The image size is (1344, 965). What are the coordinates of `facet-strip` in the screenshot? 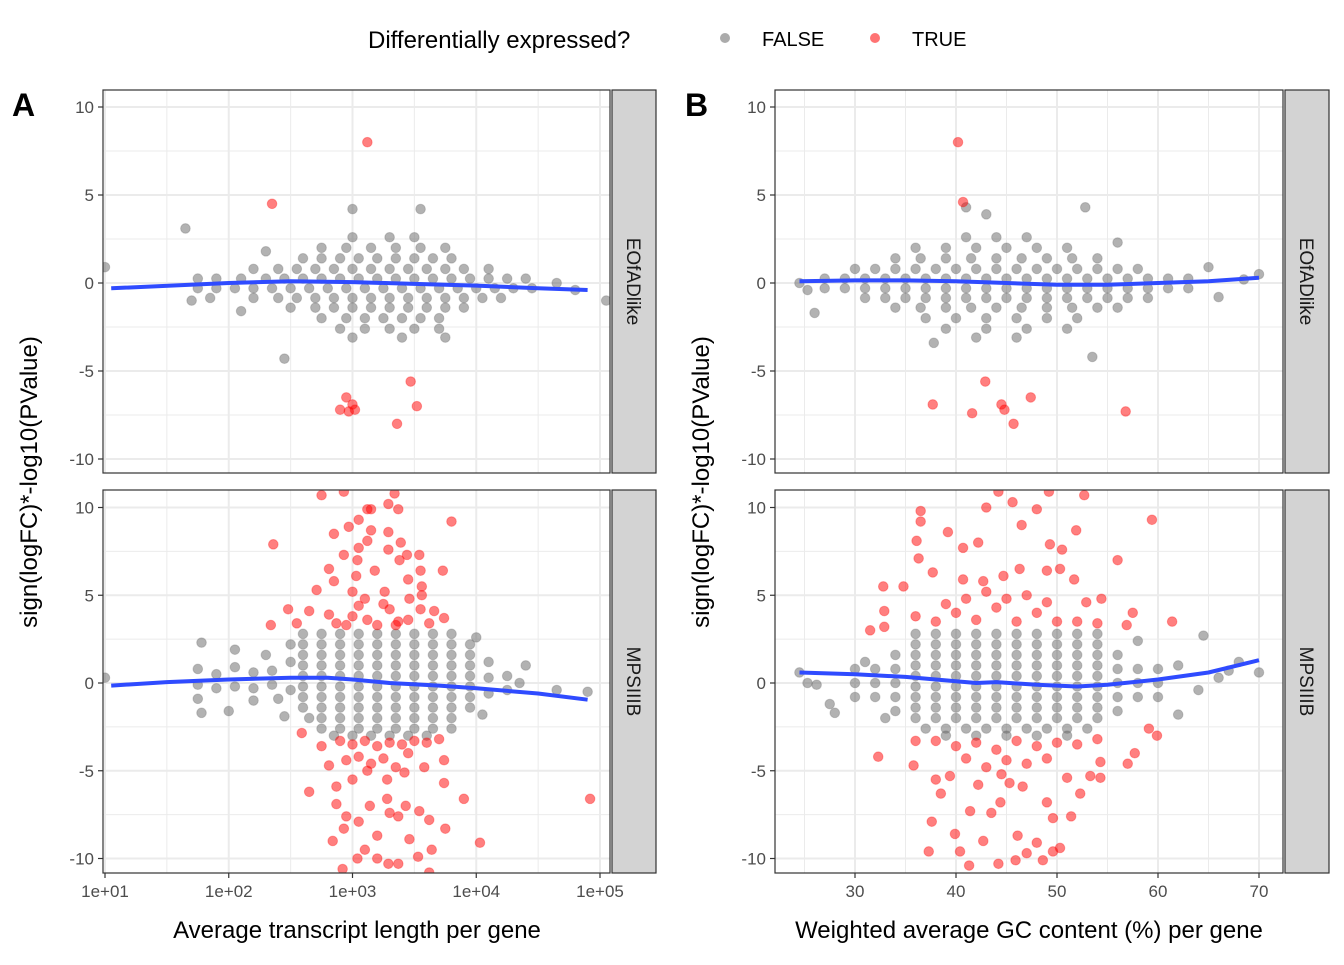 It's located at (1307, 281).